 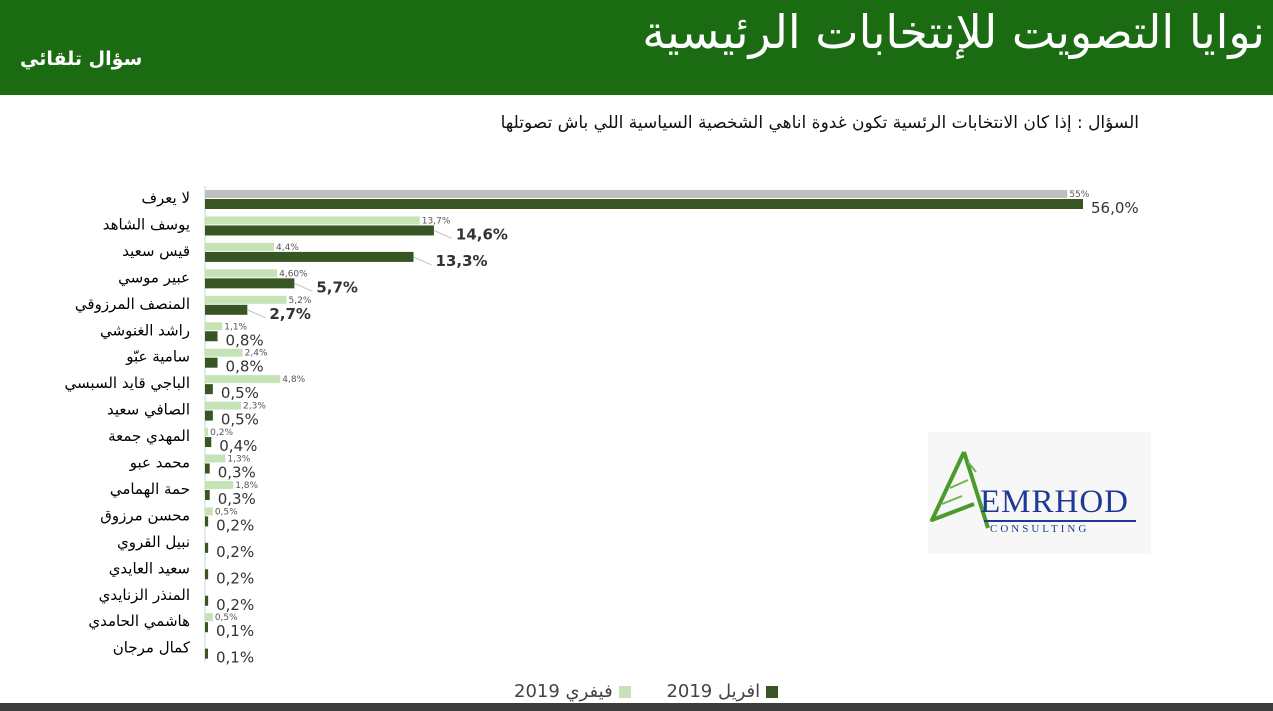 What do you see at coordinates (246, 486) in the screenshot?
I see `data-label-feb: 1,8%` at bounding box center [246, 486].